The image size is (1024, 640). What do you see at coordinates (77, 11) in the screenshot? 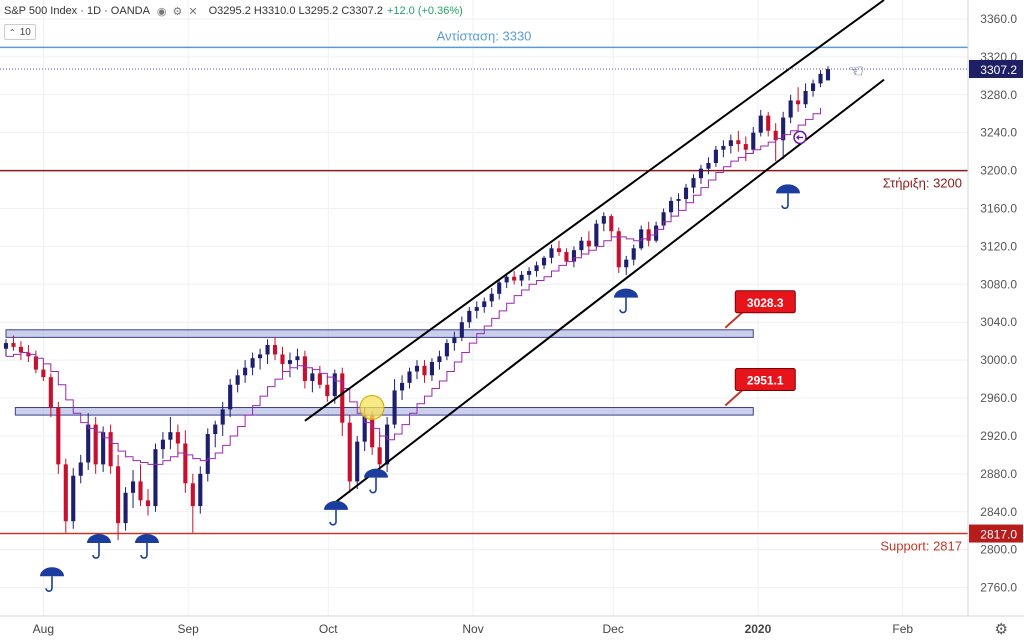
I see `symbol-title: S&P 500 Index · 1D · OANDA` at bounding box center [77, 11].